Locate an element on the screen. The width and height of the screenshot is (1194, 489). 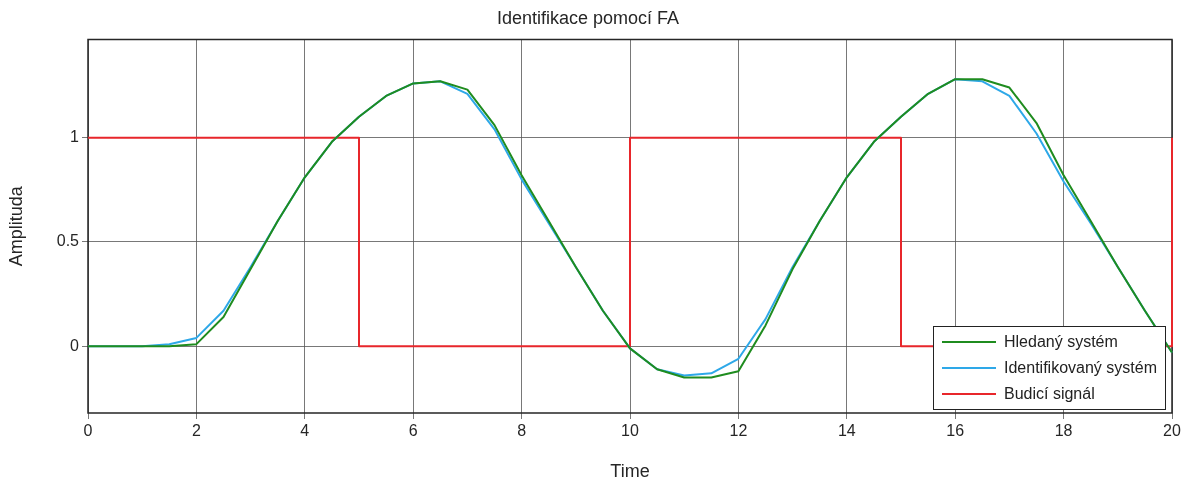
x-tick-label: 4 is located at coordinates (305, 431).